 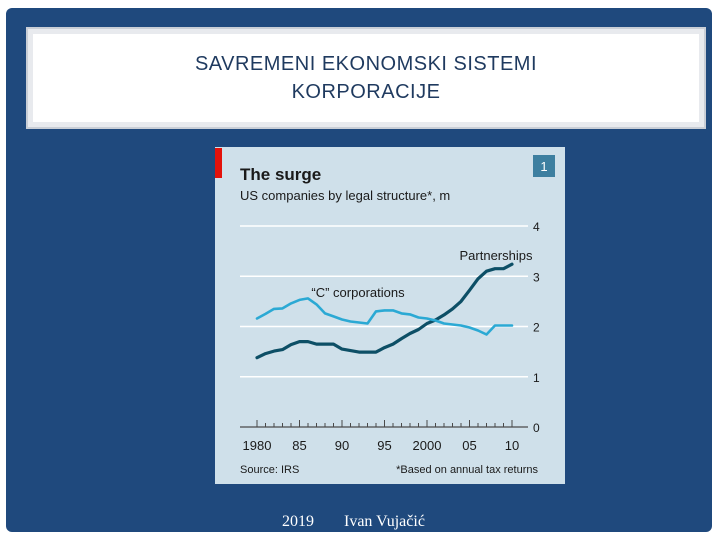 What do you see at coordinates (536, 277) in the screenshot?
I see `y-tick-label: 3` at bounding box center [536, 277].